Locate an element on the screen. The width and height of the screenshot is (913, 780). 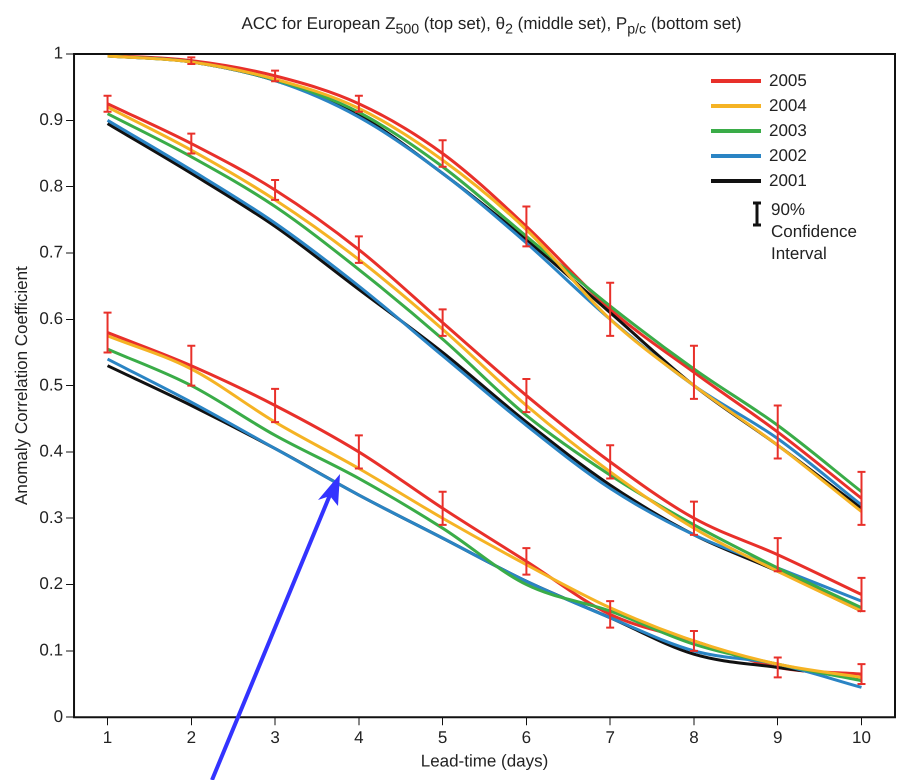
y-tick-label: 0.2 is located at coordinates (51, 584).